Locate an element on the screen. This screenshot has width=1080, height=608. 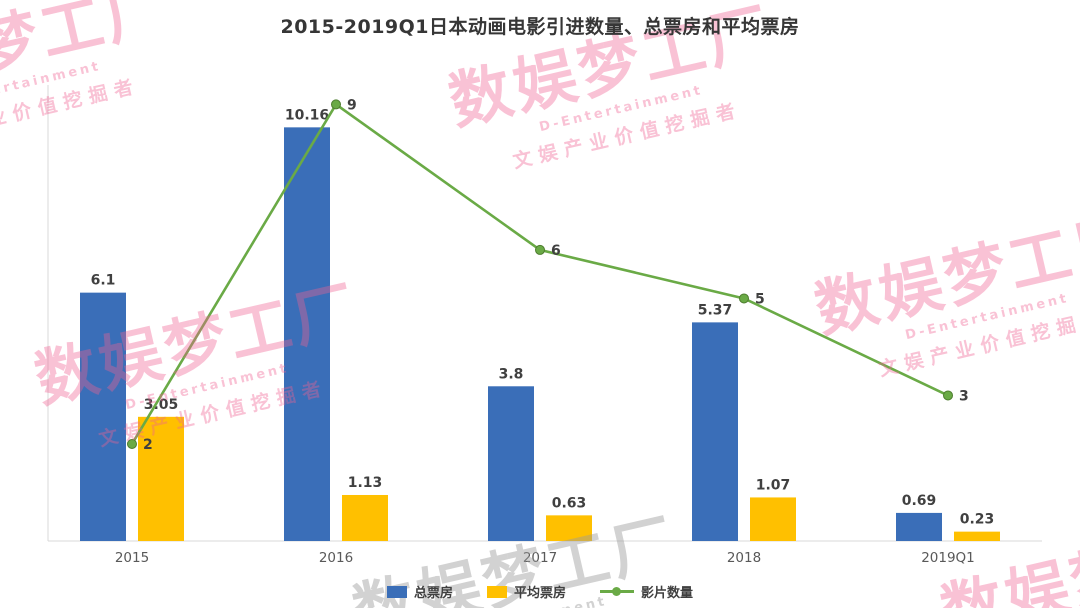
chart-legend: 总票房 平均票房 影片数量 is located at coordinates (540, 591).